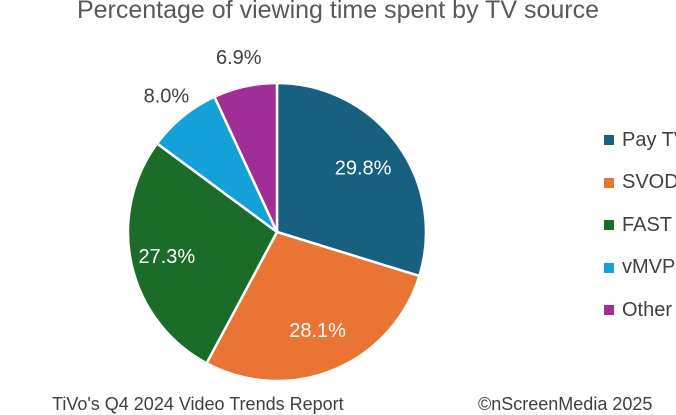  I want to click on legend-item-other: Other, so click(638, 310).